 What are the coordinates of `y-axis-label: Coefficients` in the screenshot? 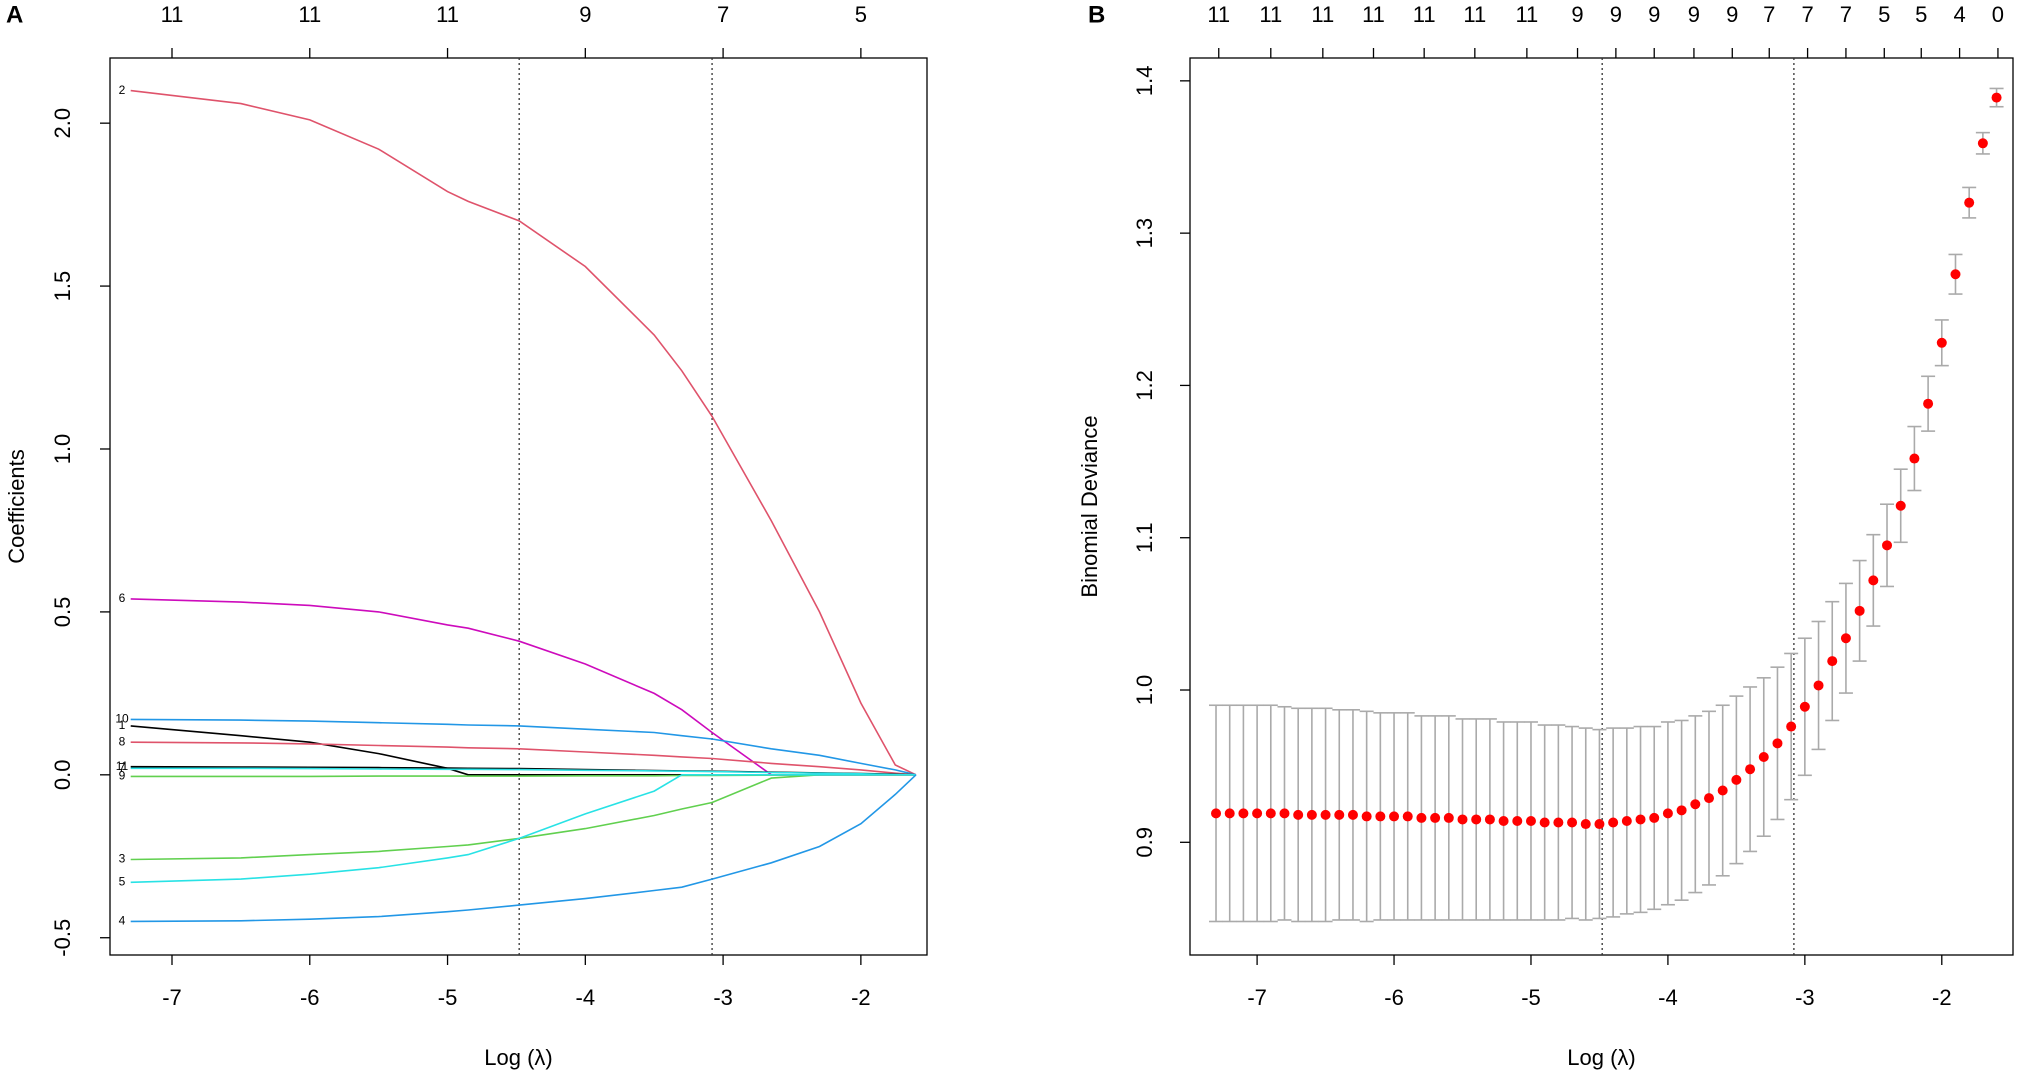 It's located at (16, 506).